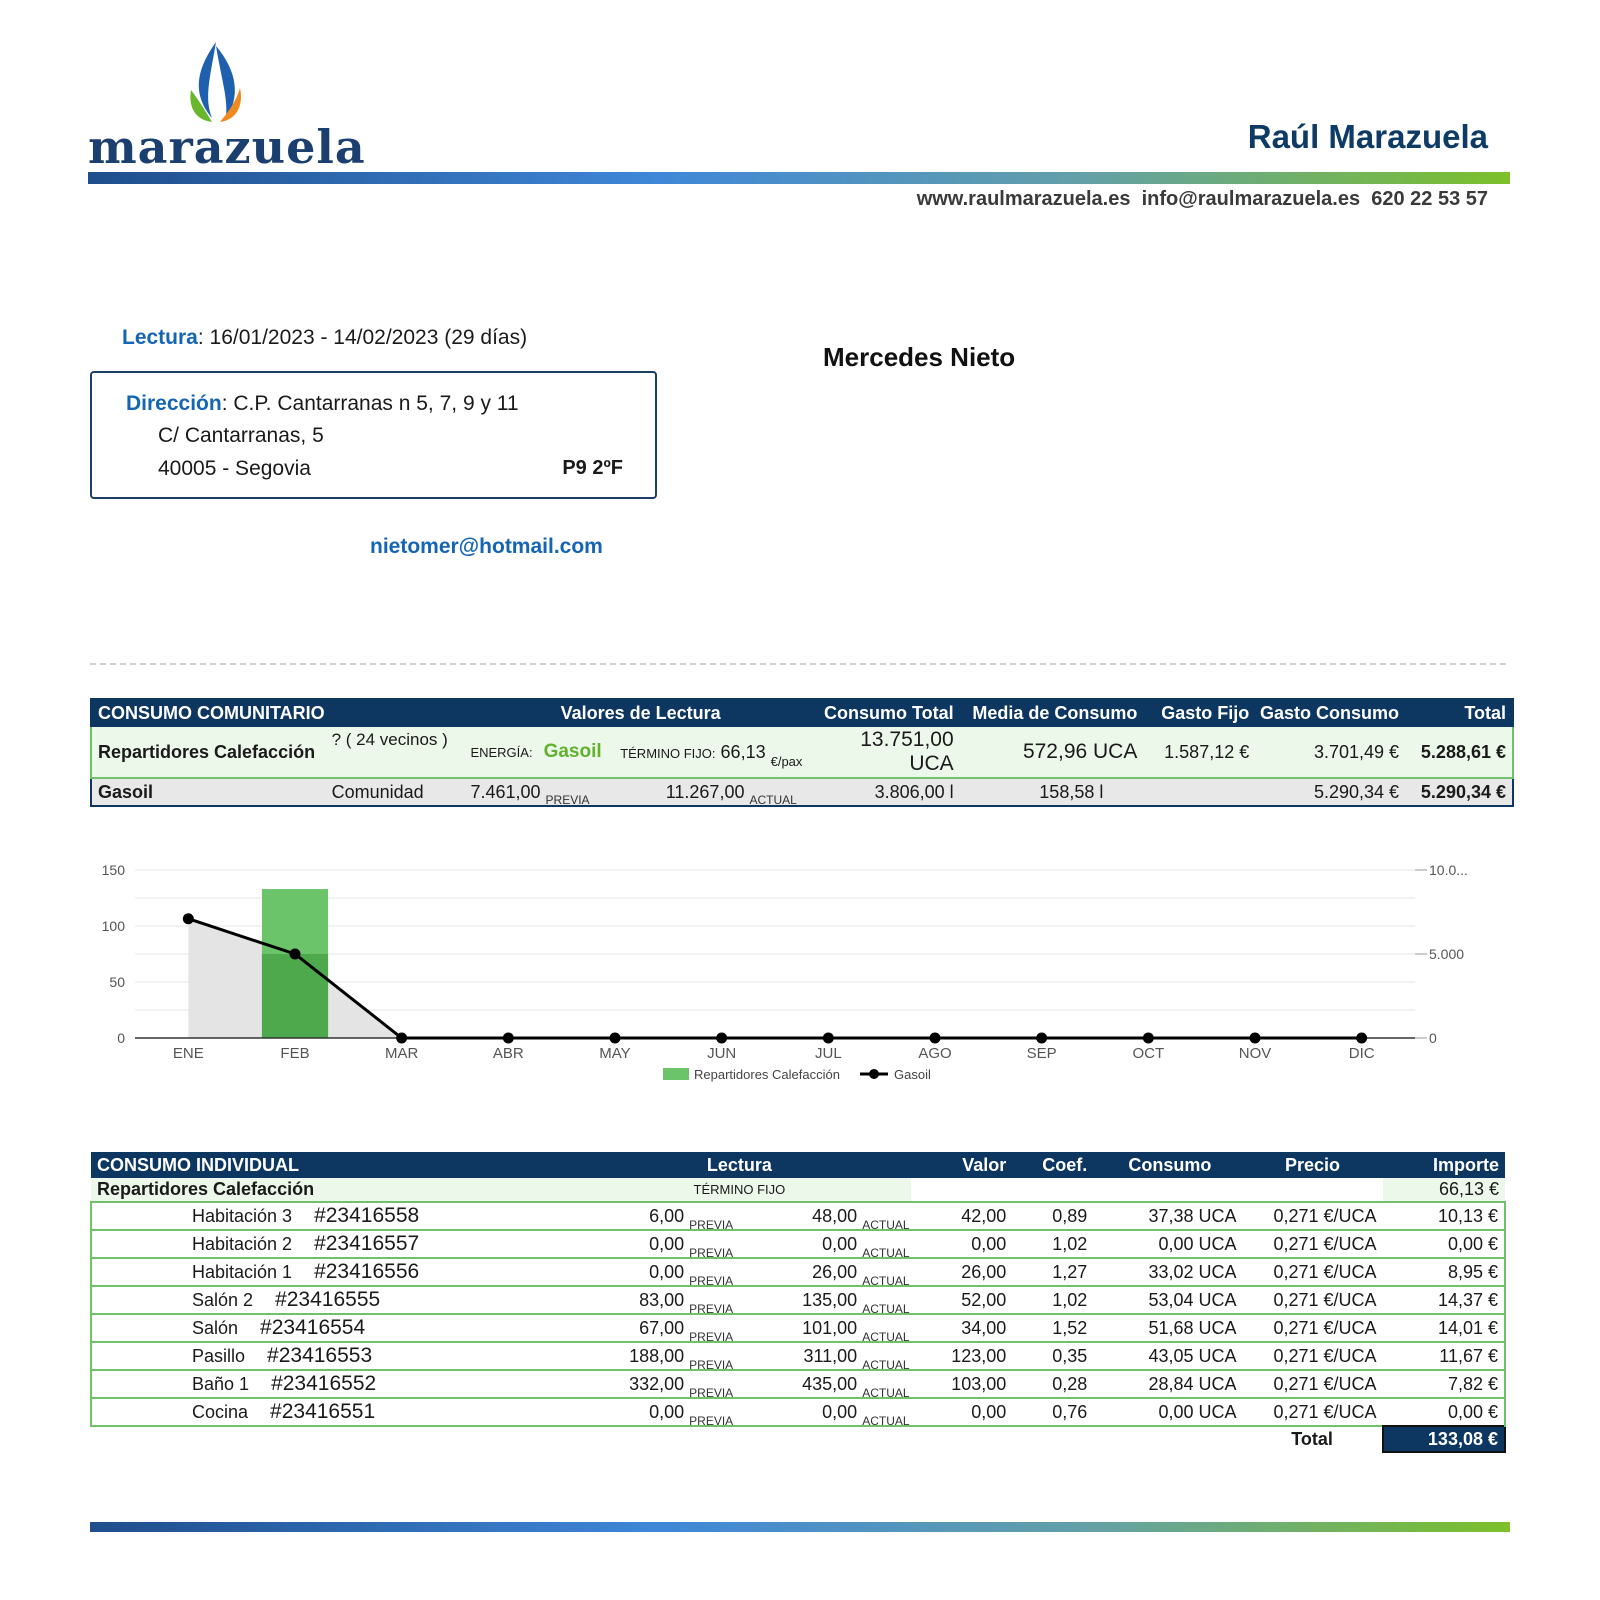 This screenshot has width=1600, height=1600. What do you see at coordinates (1070, 1215) in the screenshot?
I see `coef-value: 0,89` at bounding box center [1070, 1215].